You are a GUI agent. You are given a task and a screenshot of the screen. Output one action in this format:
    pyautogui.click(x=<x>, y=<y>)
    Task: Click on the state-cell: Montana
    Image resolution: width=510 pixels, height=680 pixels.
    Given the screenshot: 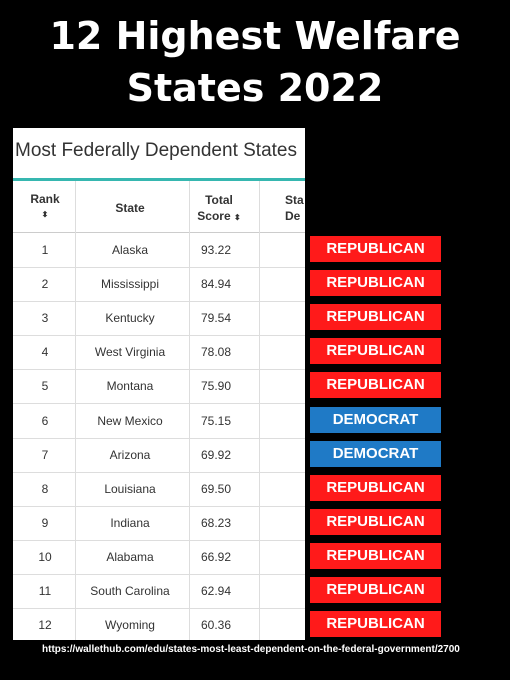 What is the action you would take?
    pyautogui.click(x=130, y=386)
    